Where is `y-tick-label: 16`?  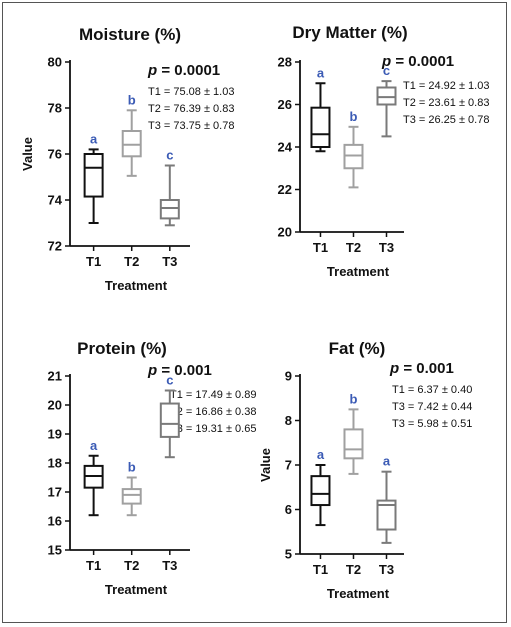
y-tick-label: 16 is located at coordinates (55, 521).